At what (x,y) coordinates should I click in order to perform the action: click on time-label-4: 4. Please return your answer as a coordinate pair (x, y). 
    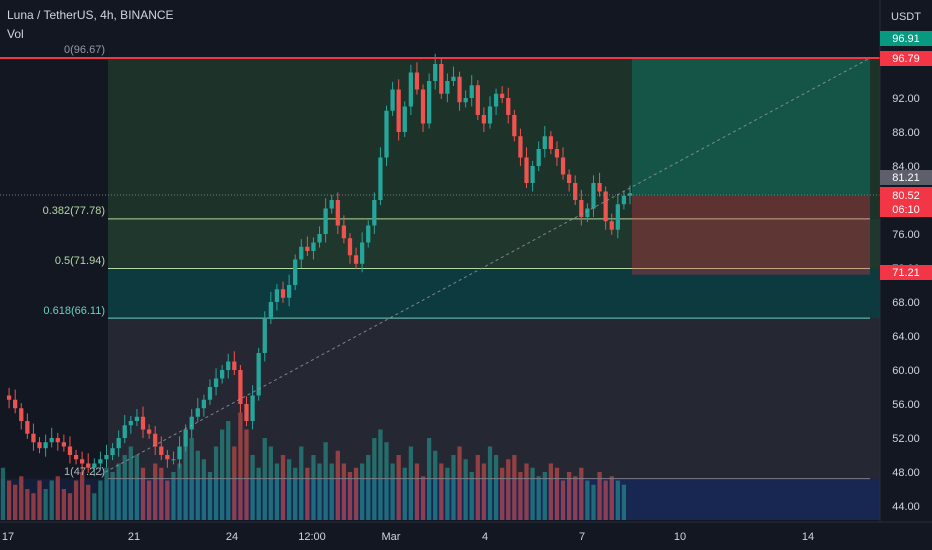
    Looking at the image, I should click on (485, 537).